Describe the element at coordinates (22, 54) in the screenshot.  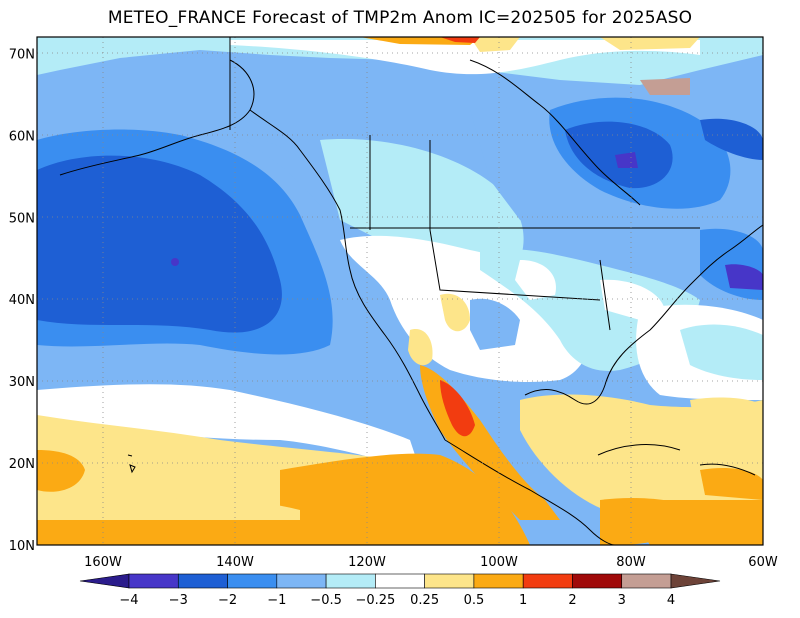
I see `lat-tick-label: 70N` at that location.